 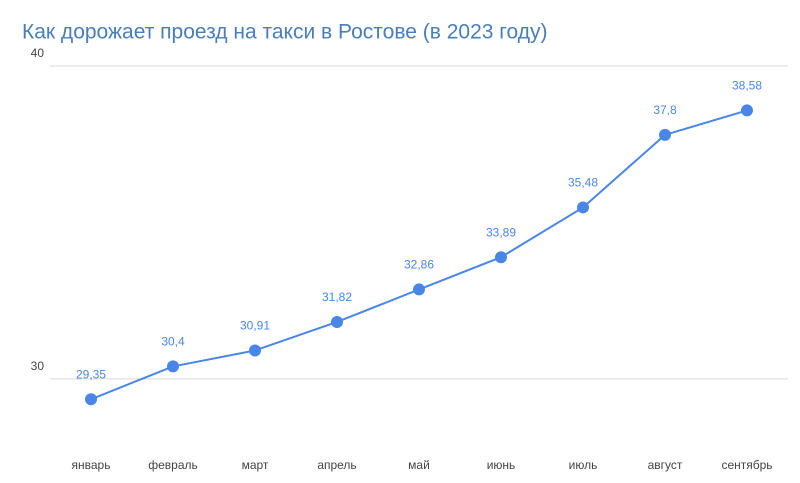 I want to click on y-tick-label: 30, so click(x=38, y=366).